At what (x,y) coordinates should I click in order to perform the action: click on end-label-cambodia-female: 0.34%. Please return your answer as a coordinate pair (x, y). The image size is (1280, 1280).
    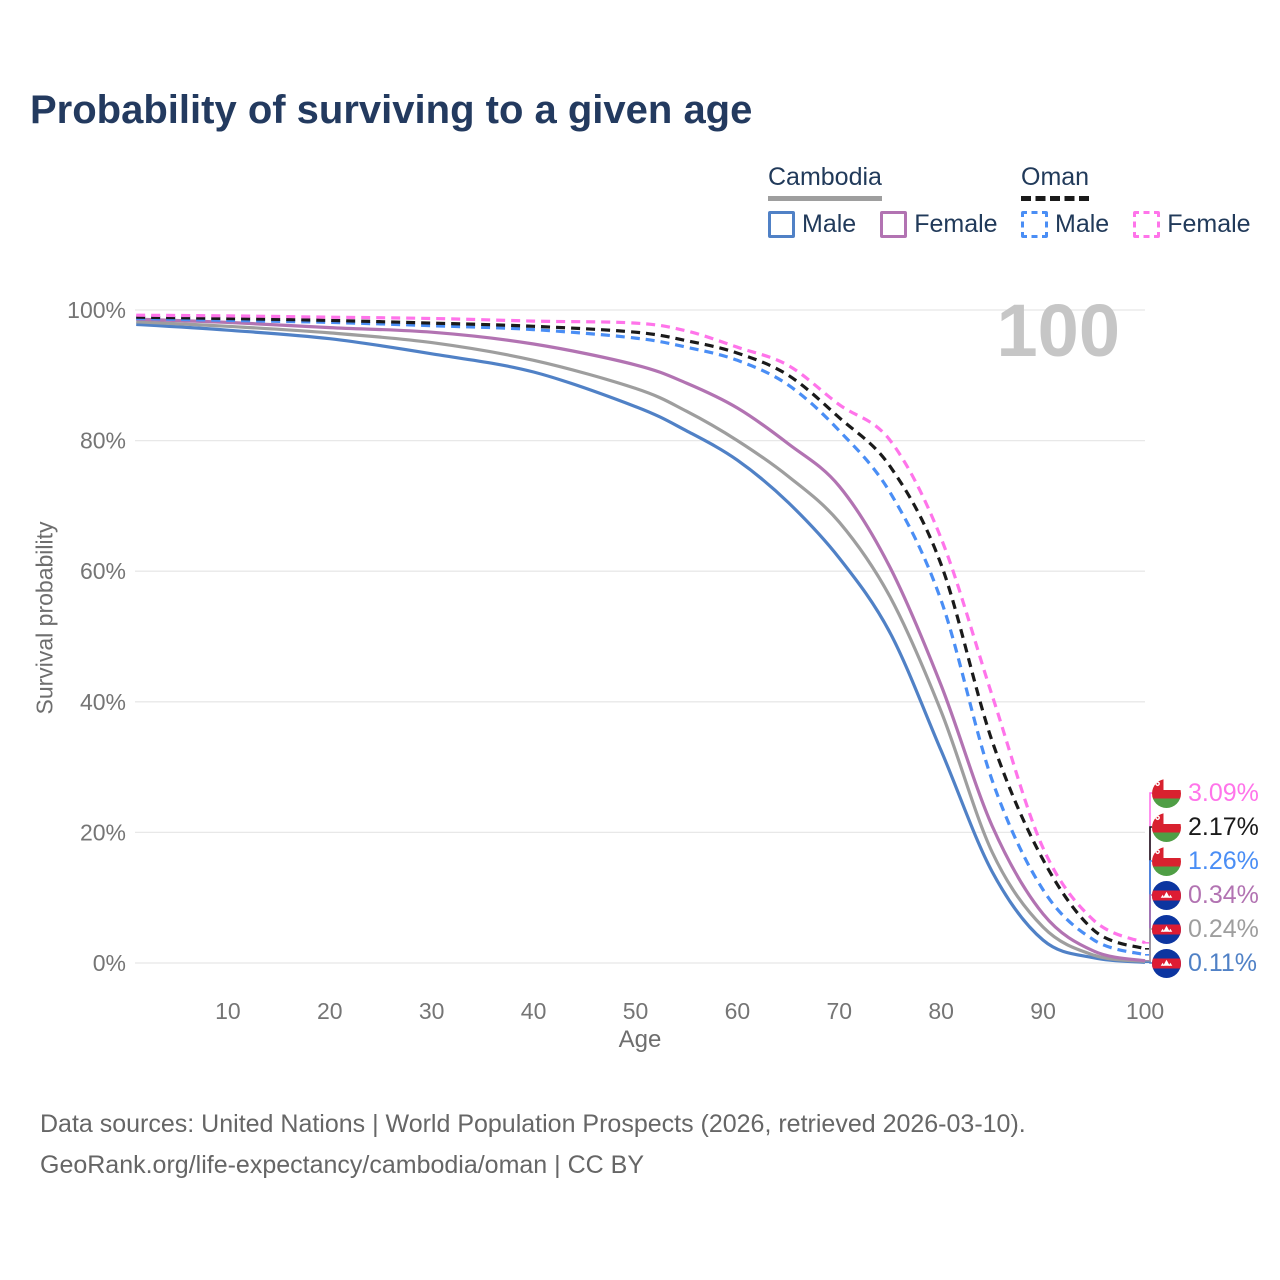
    Looking at the image, I should click on (1205, 895).